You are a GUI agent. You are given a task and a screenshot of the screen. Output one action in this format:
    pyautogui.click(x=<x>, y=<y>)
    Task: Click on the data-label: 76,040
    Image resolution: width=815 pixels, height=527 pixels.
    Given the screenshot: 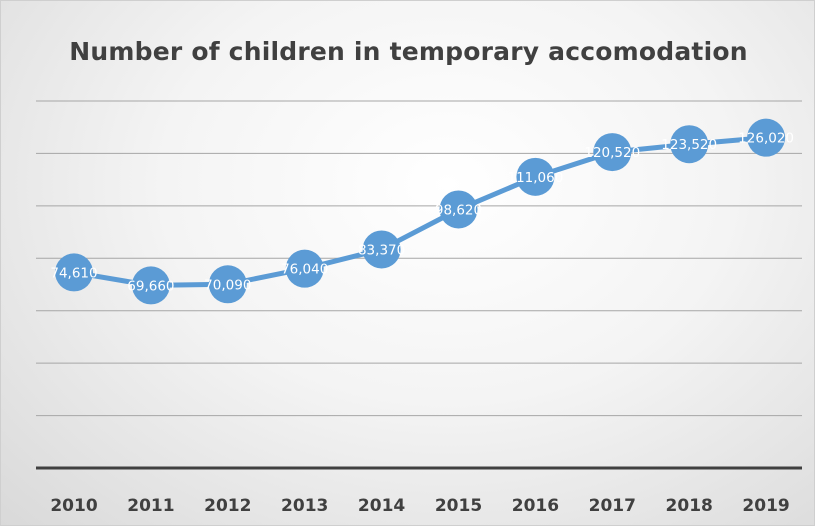 What is the action you would take?
    pyautogui.click(x=304, y=270)
    